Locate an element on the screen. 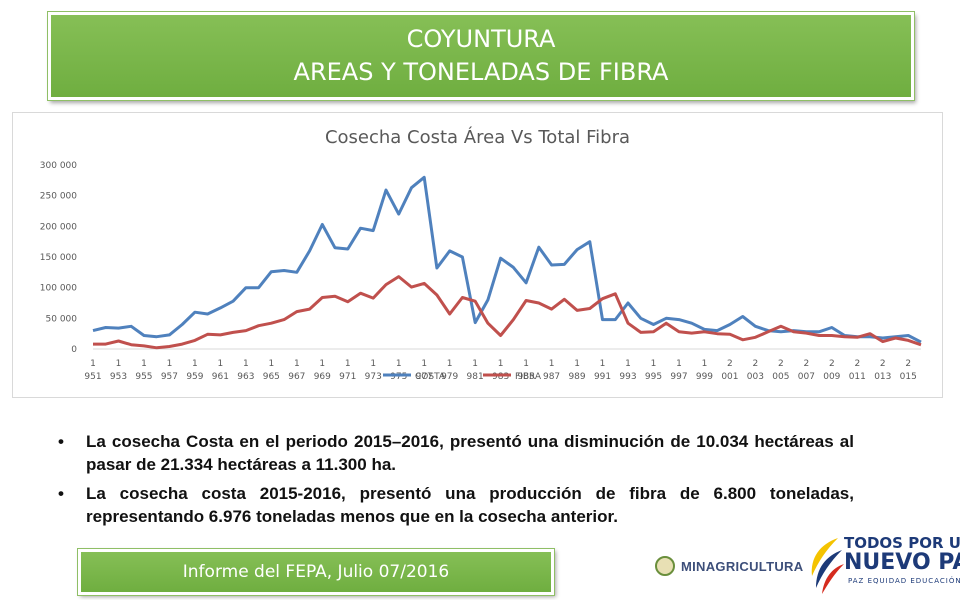  x-tick-label: 985 is located at coordinates (526, 377).